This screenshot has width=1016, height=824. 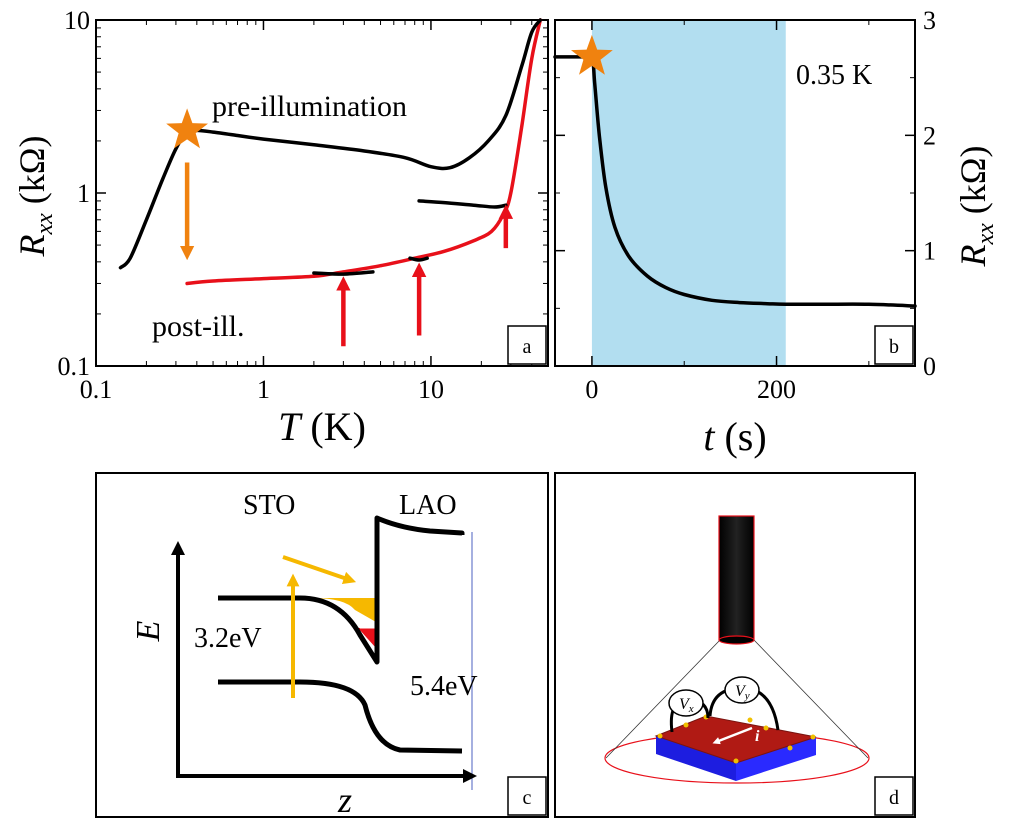 I want to click on panel-b-series, so click(x=735, y=180).